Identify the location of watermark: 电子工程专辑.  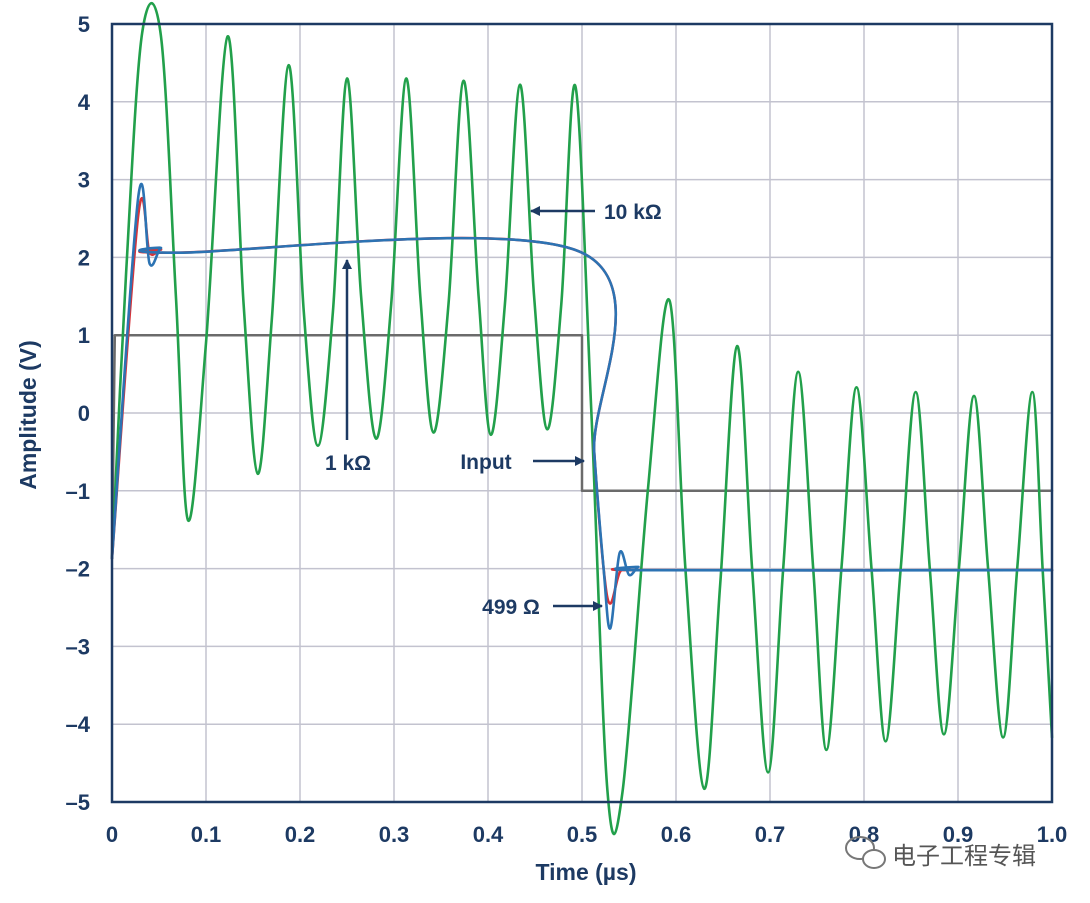
(940, 853).